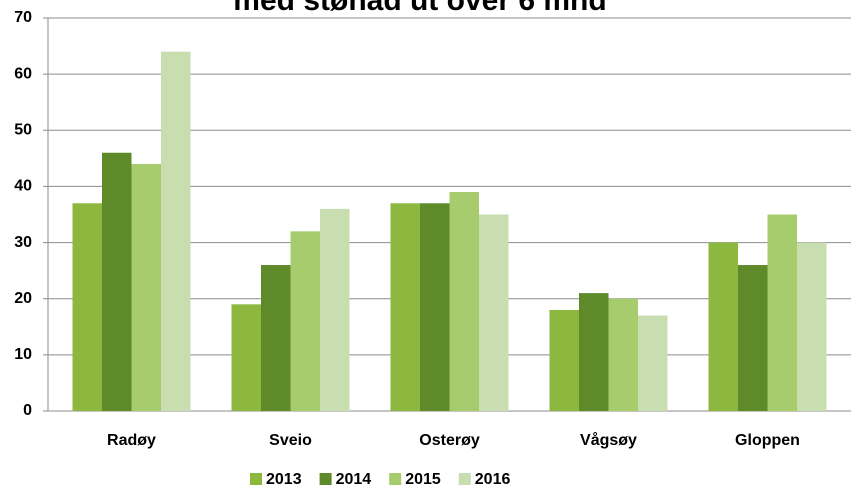 This screenshot has width=851, height=488. I want to click on x-tick-label: Vågsøy, so click(608, 440).